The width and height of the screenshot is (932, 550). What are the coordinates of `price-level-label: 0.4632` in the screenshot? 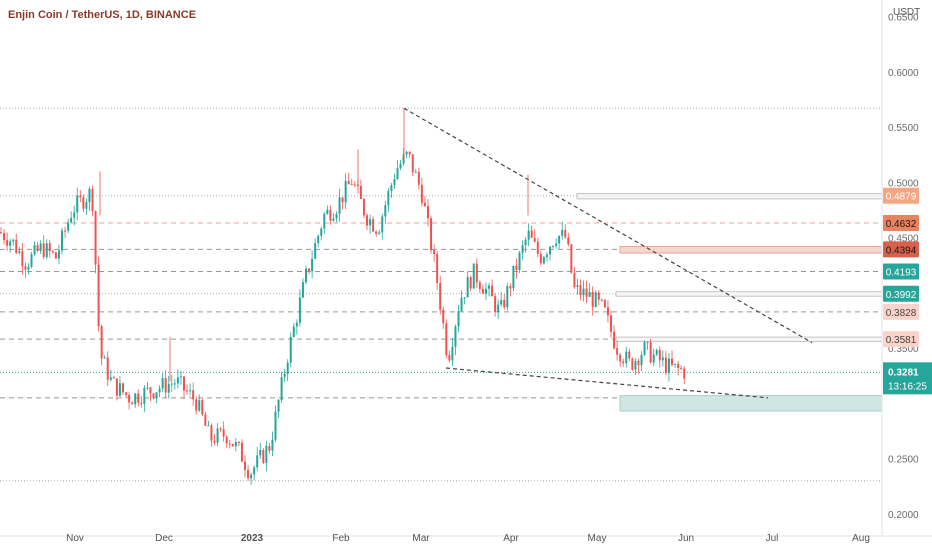 It's located at (901, 223).